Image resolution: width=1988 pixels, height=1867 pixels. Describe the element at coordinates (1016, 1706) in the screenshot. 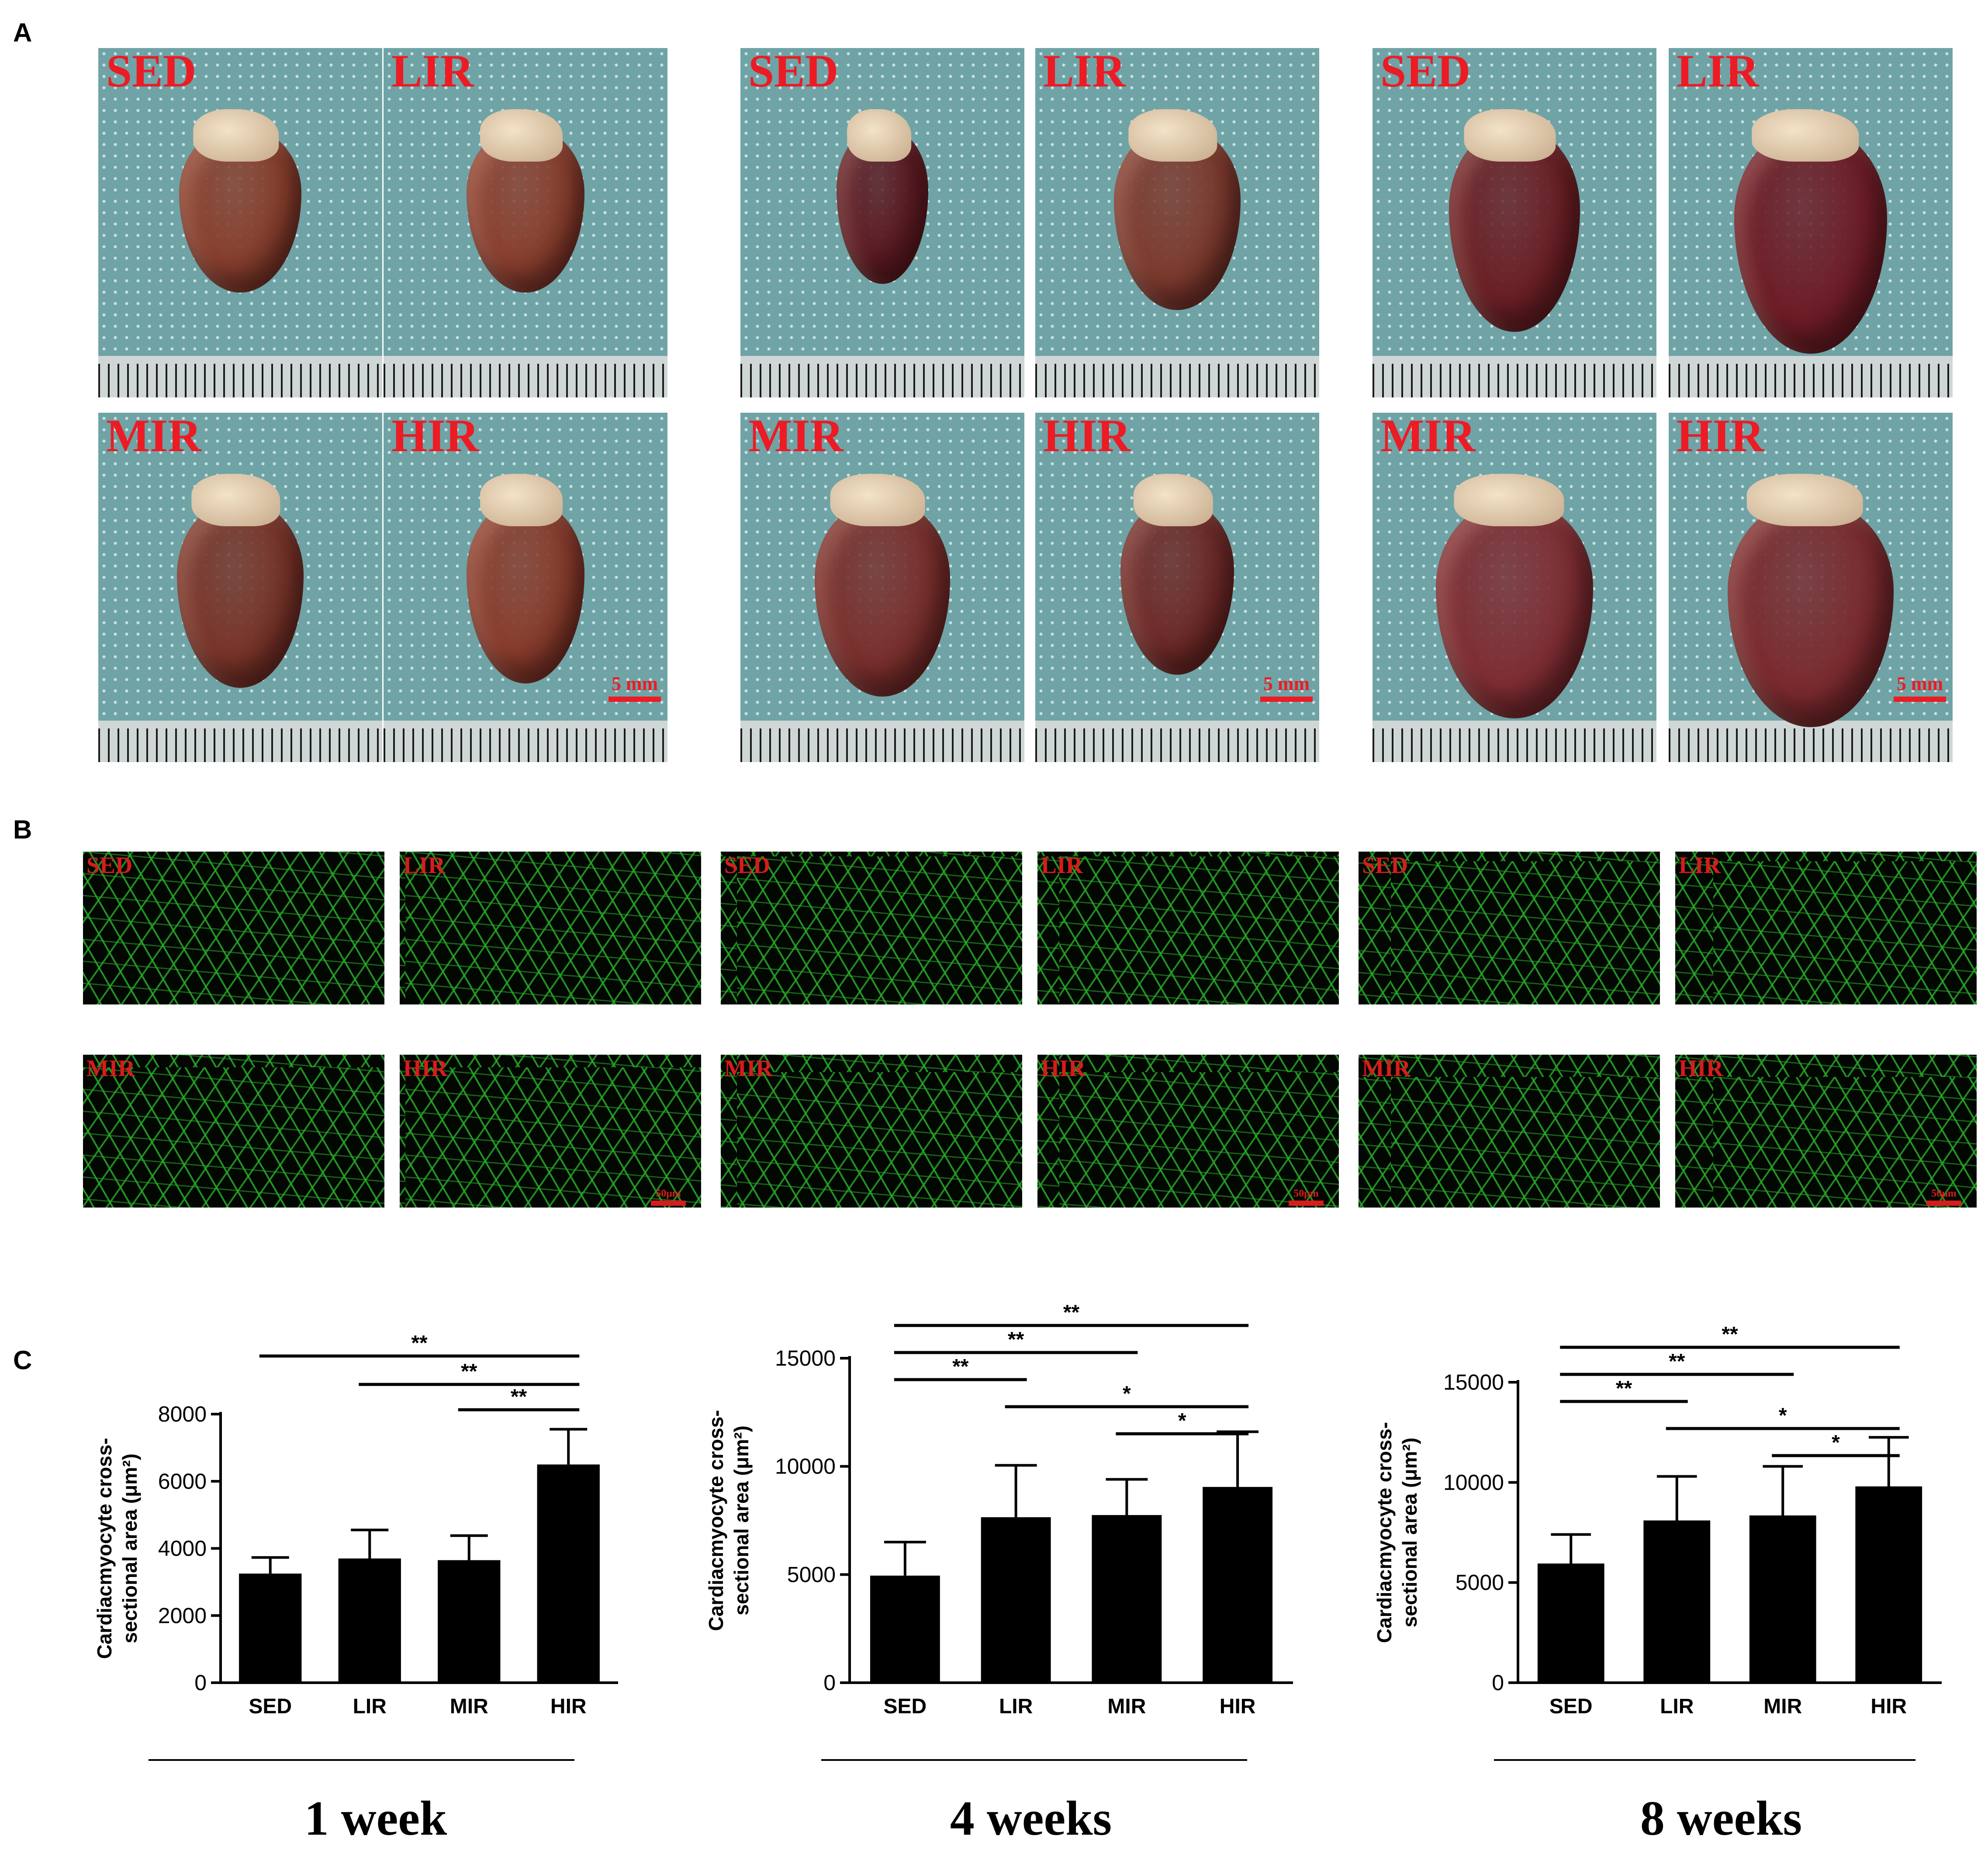

I see `chart2-x-tick-label-lir: LIR` at that location.